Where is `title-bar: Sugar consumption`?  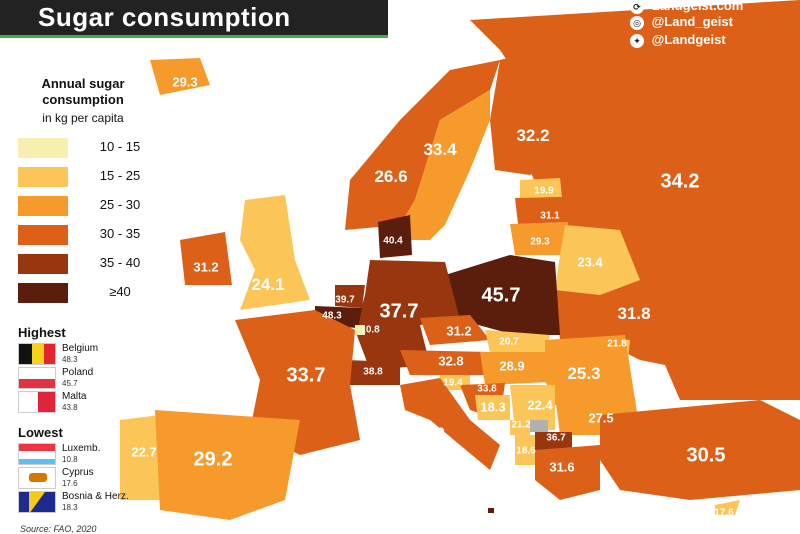 title-bar: Sugar consumption is located at coordinates (194, 19).